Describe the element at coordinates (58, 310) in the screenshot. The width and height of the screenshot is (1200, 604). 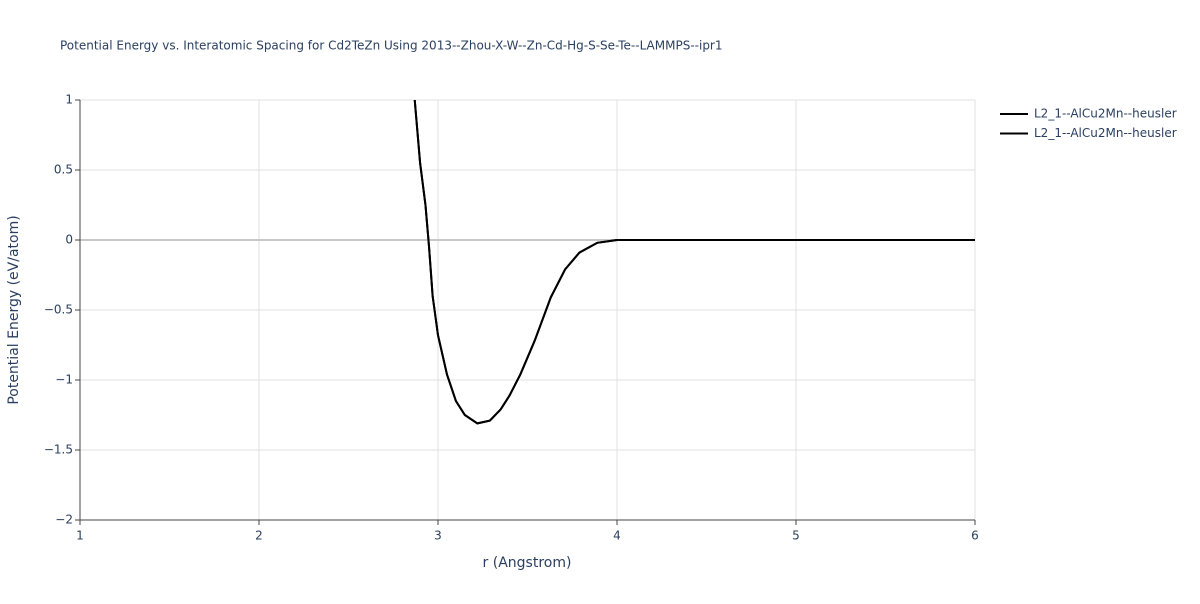
I see `y-tick-label: −0.5` at that location.